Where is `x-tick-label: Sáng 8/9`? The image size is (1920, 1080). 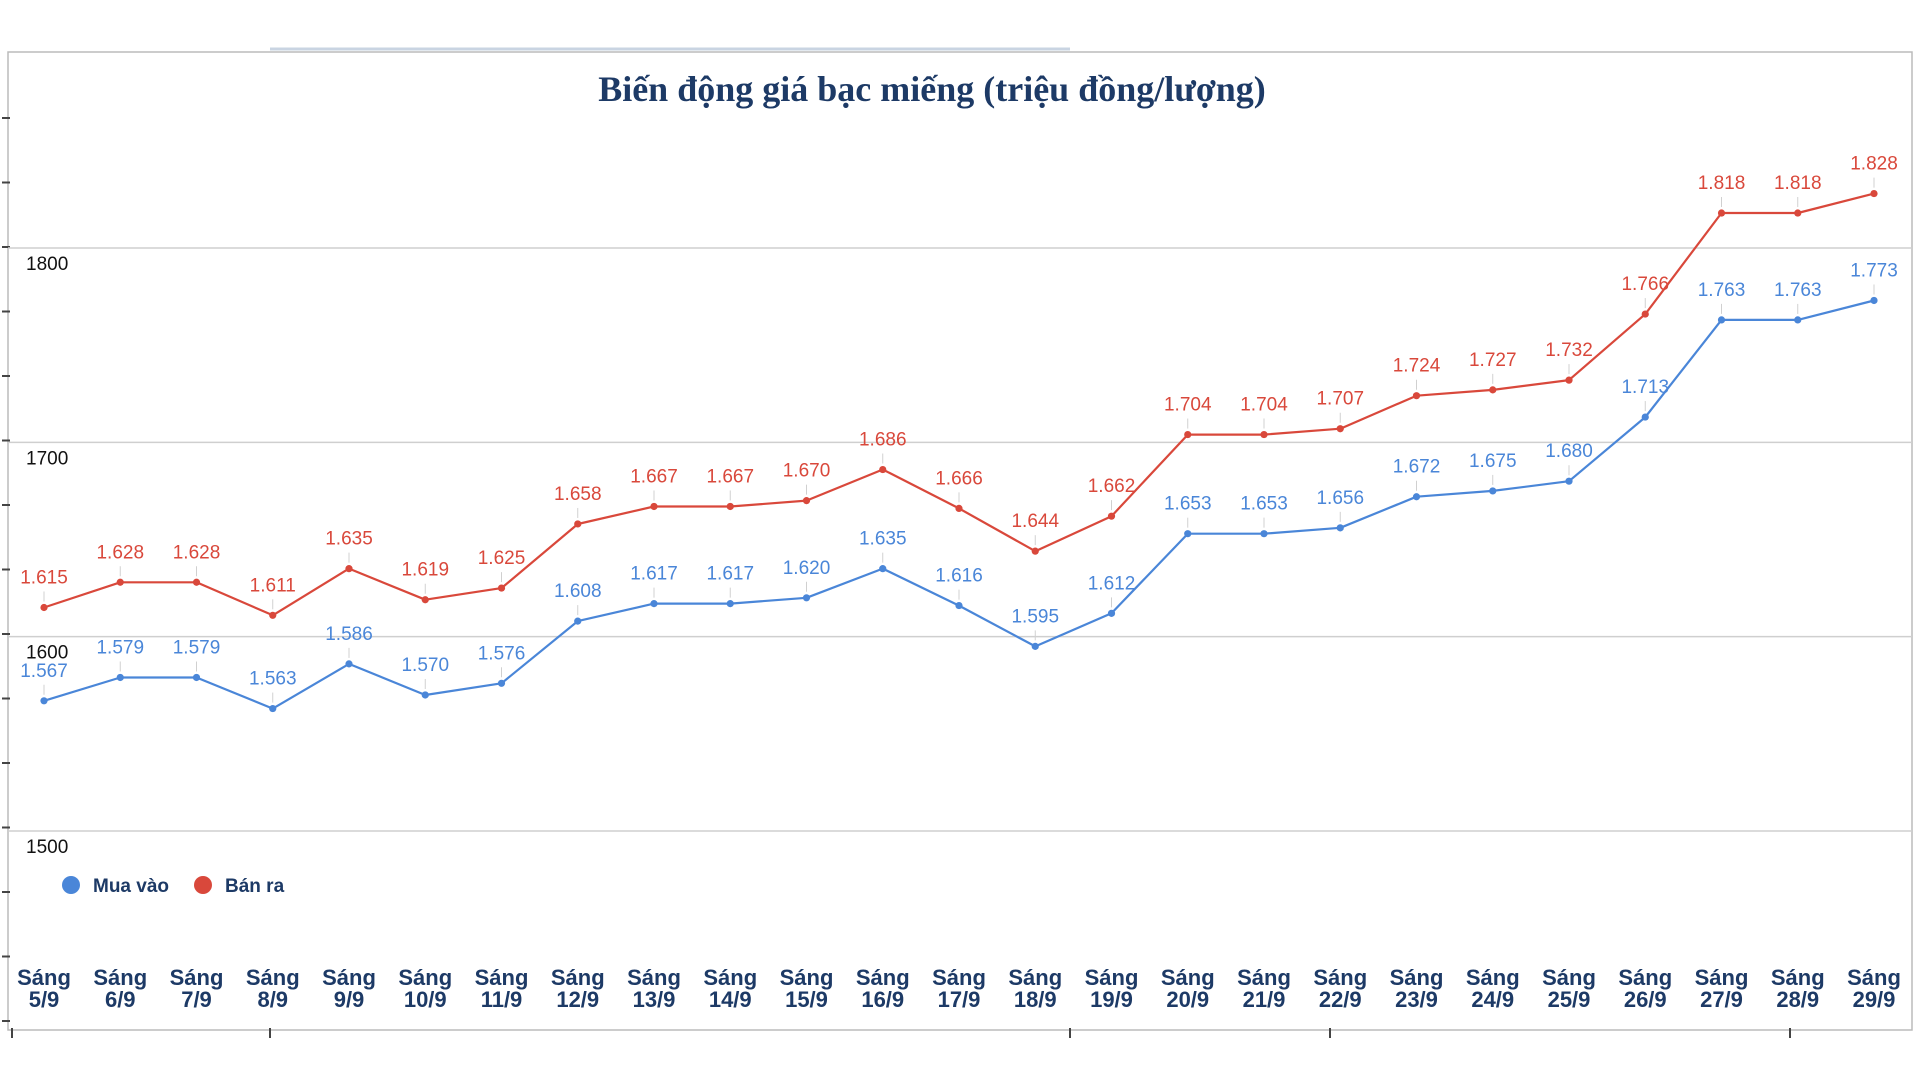
x-tick-label: Sáng 8/9 is located at coordinates (273, 988).